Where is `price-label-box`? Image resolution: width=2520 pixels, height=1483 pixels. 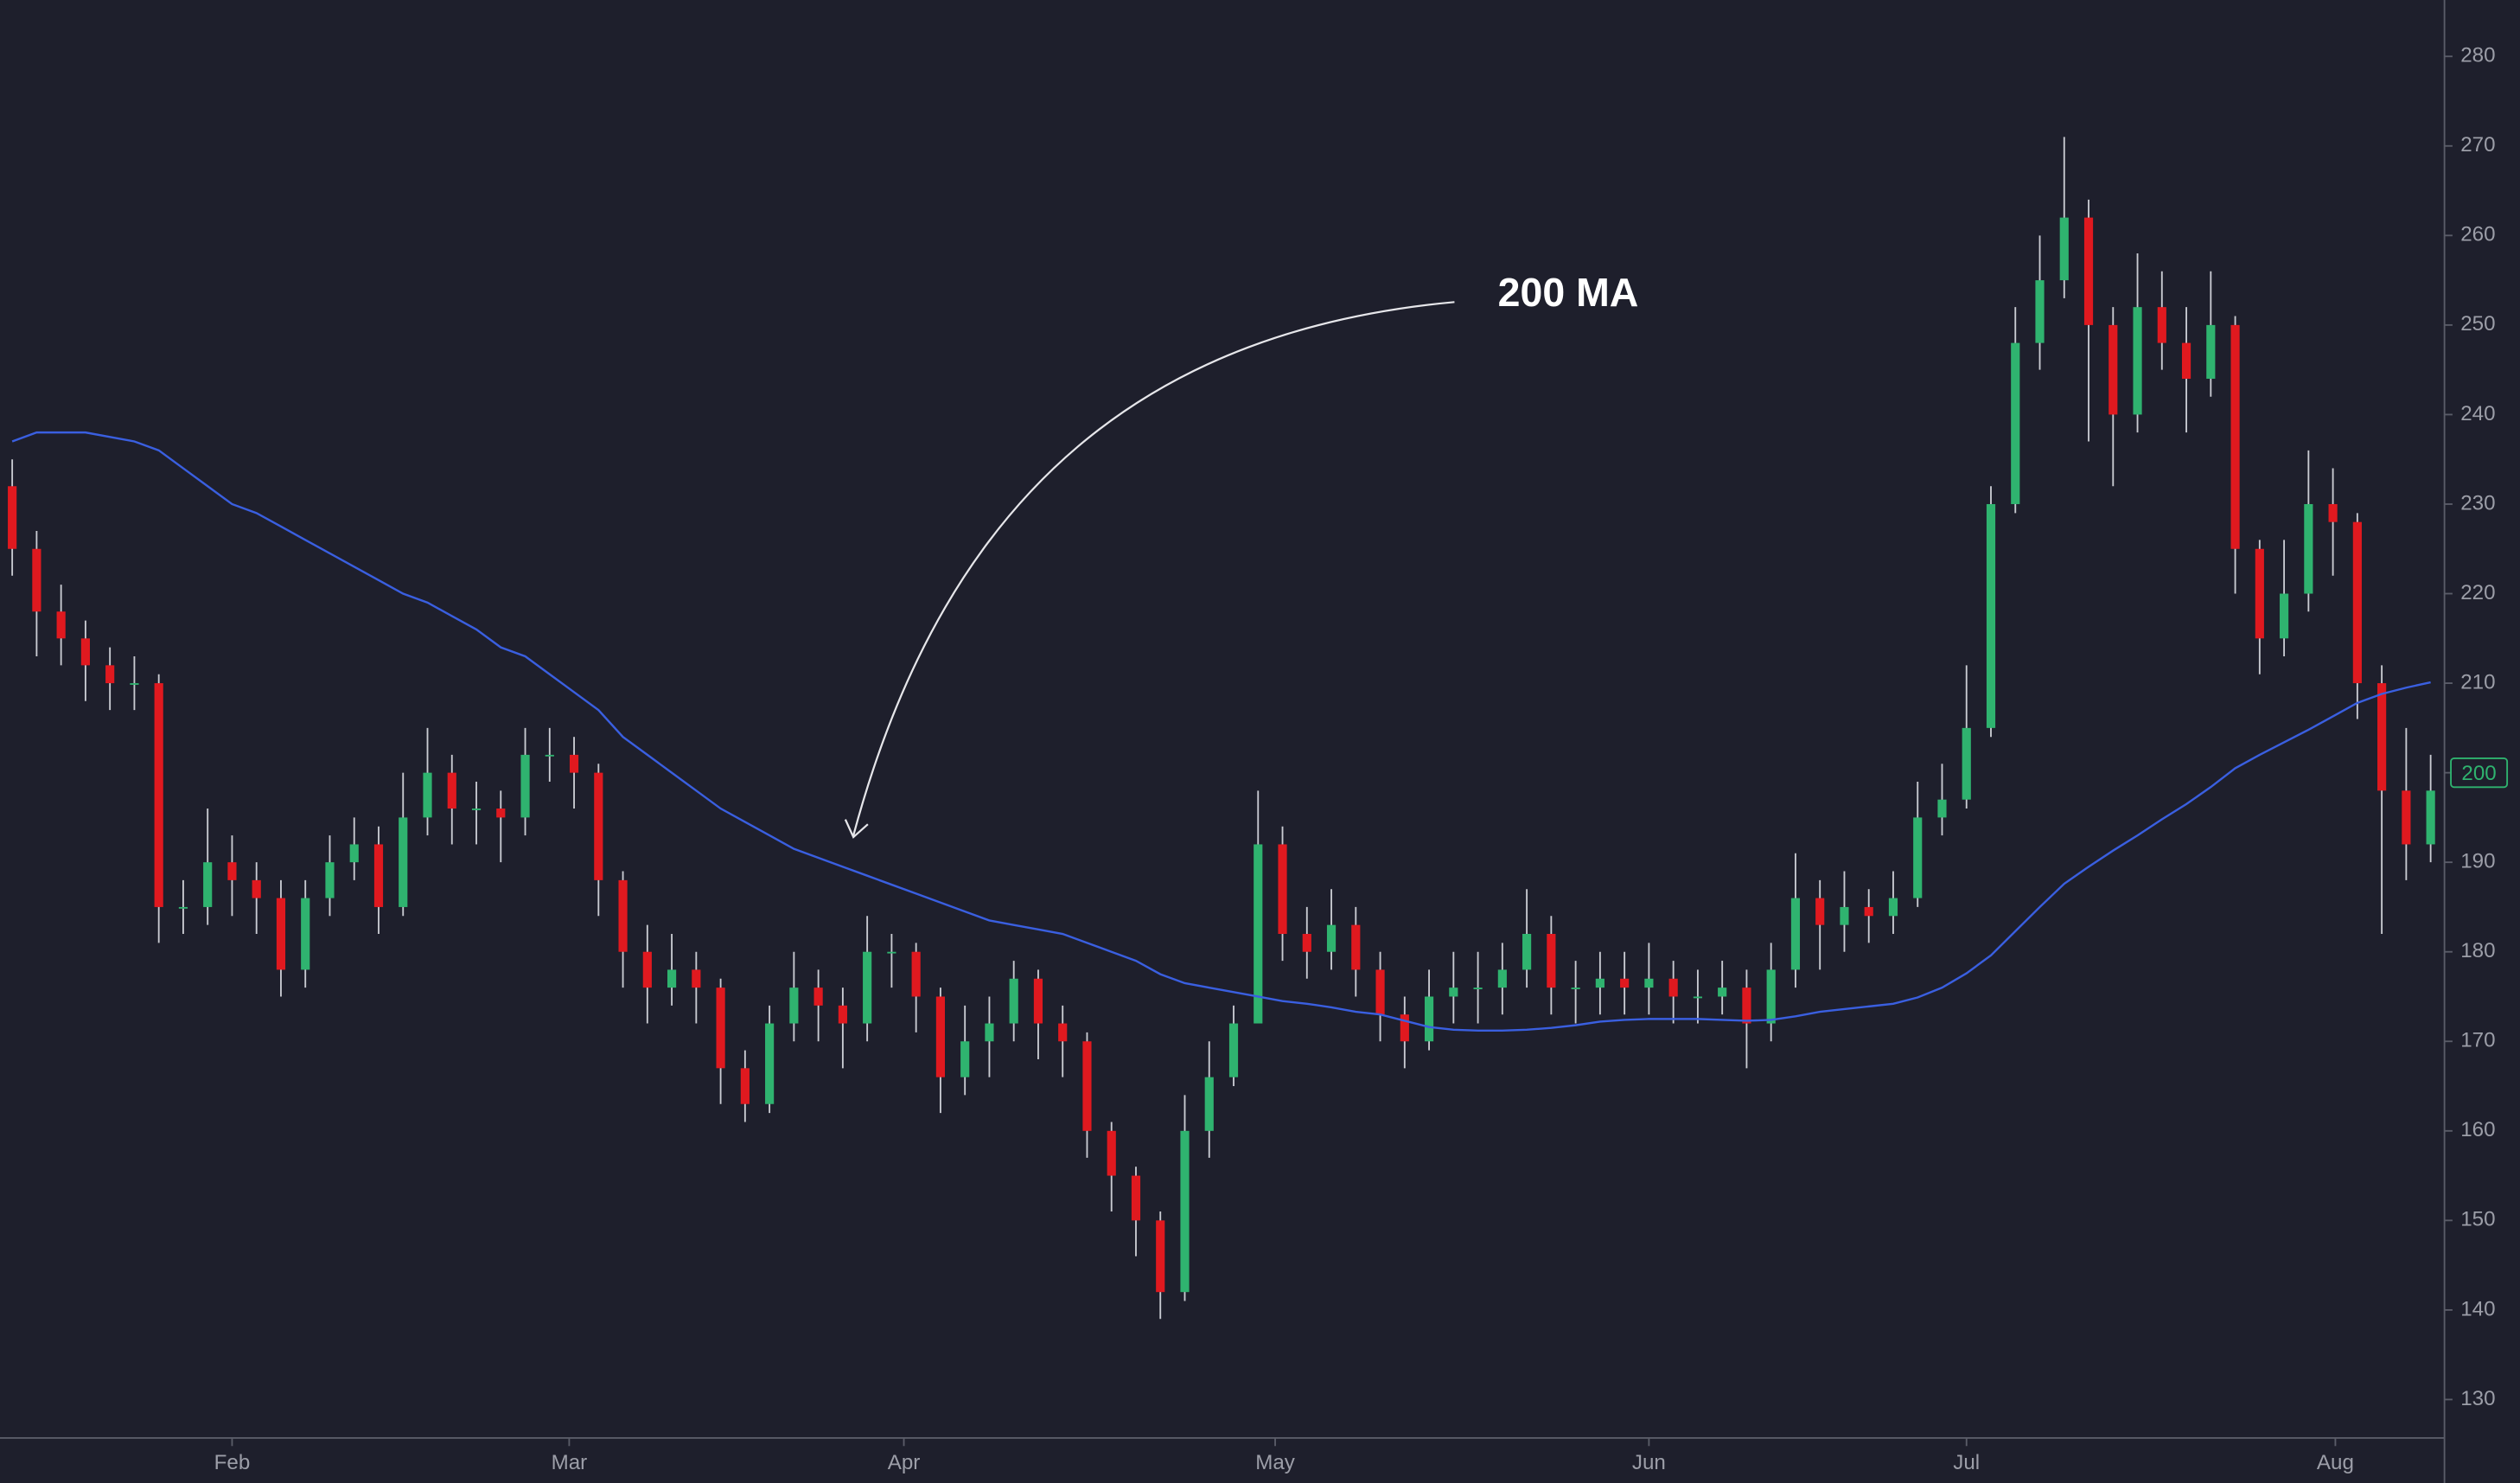
price-label-box is located at coordinates (2479, 773).